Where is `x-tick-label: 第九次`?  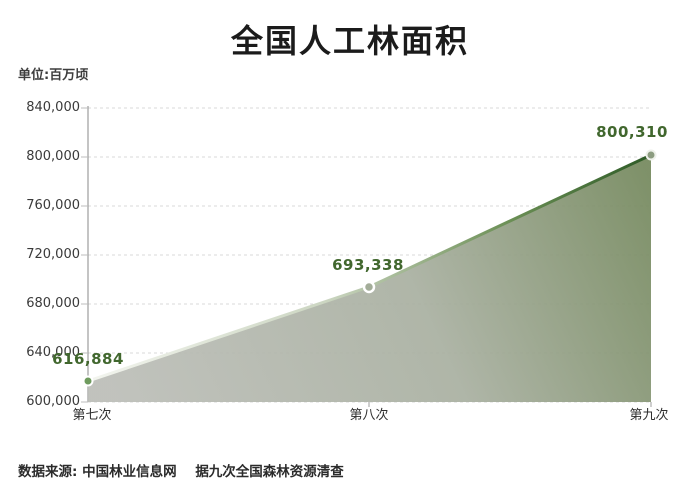
x-tick-label: 第九次 is located at coordinates (649, 415).